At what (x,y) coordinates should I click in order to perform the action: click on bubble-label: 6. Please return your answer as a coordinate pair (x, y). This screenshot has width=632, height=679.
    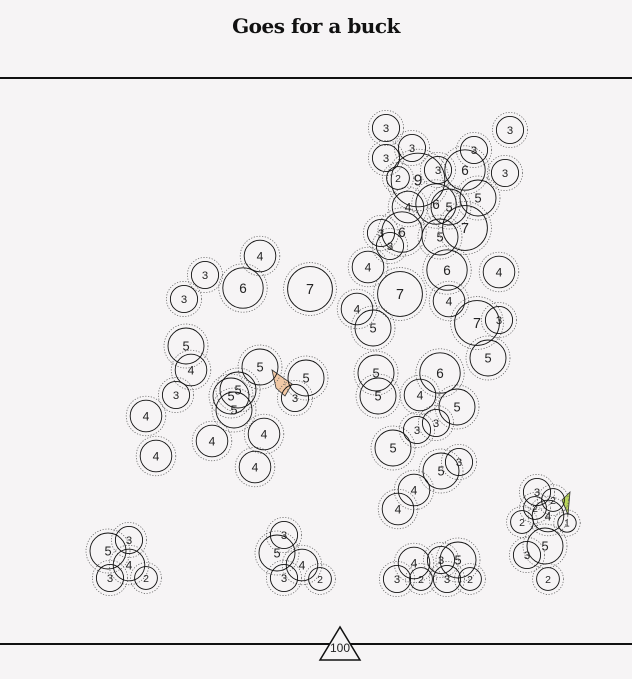
    Looking at the image, I should click on (465, 170).